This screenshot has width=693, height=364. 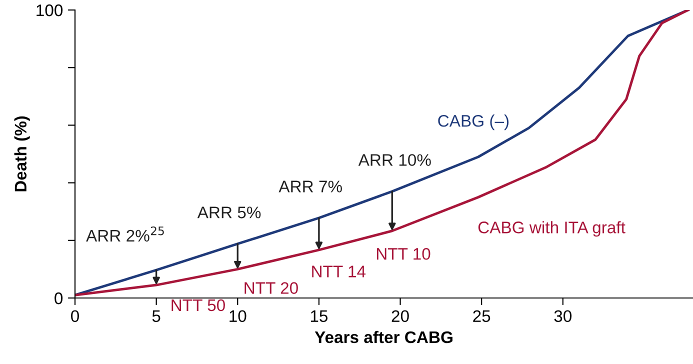 What do you see at coordinates (75, 316) in the screenshot?
I see `x-tick-label: 0` at bounding box center [75, 316].